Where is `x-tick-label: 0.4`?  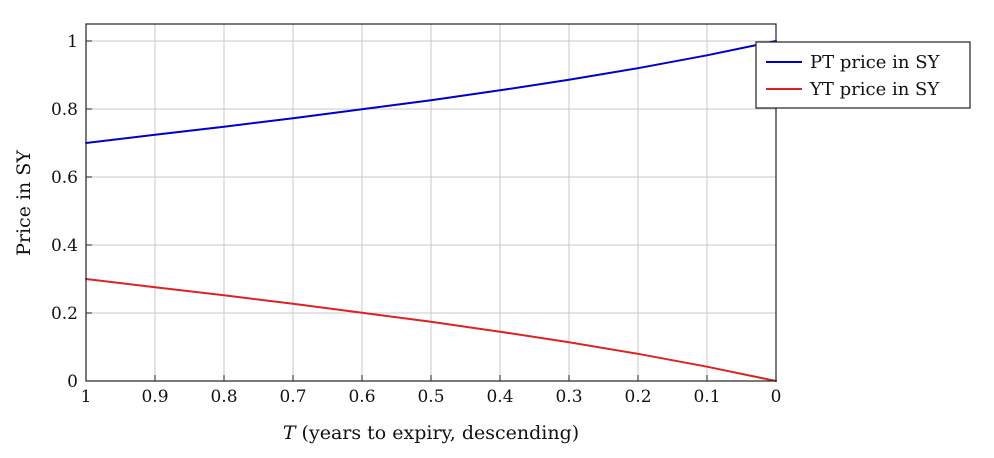 x-tick-label: 0.4 is located at coordinates (499, 397).